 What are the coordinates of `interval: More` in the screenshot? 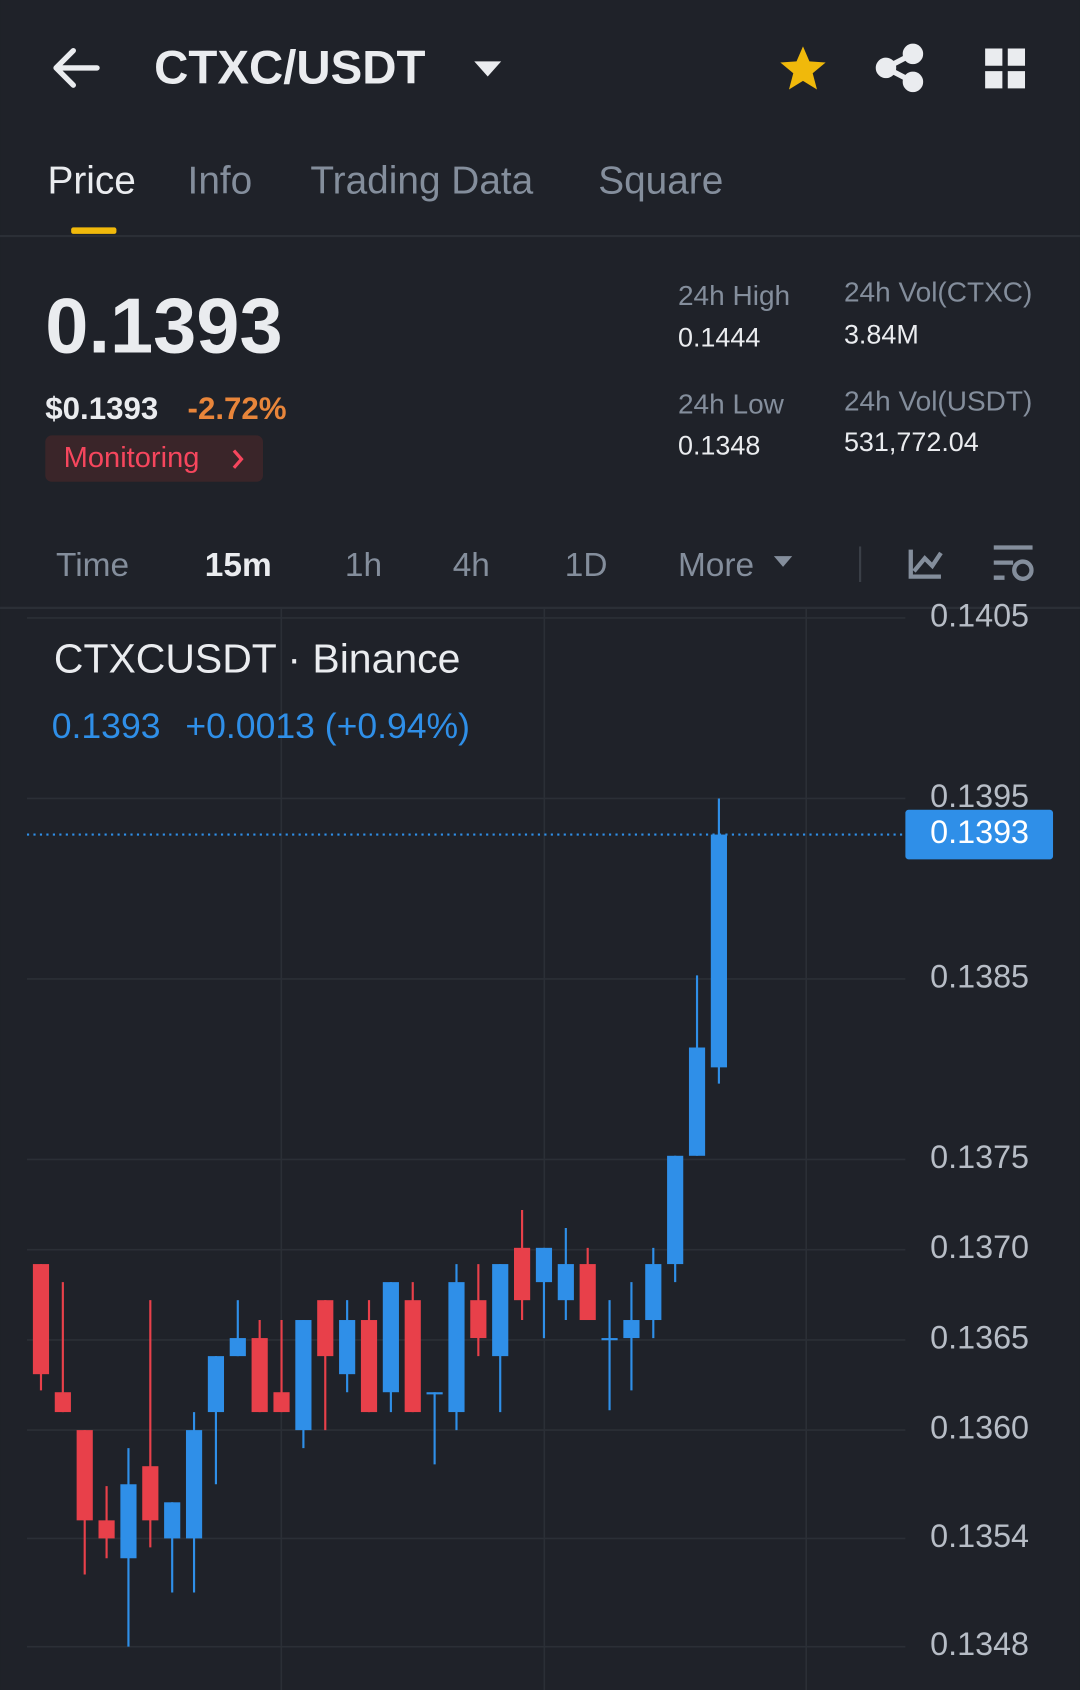 It's located at (716, 565).